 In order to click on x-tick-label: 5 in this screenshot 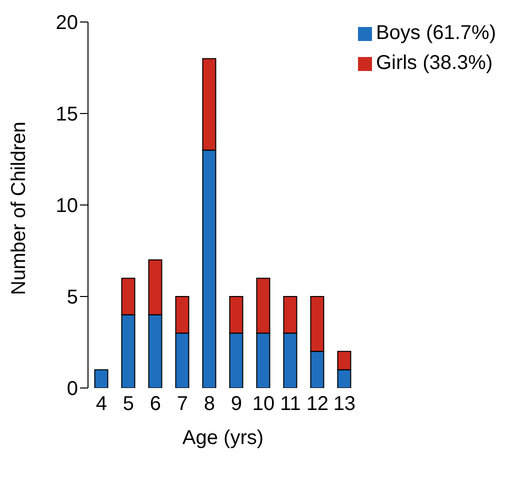, I will do `click(128, 404)`.